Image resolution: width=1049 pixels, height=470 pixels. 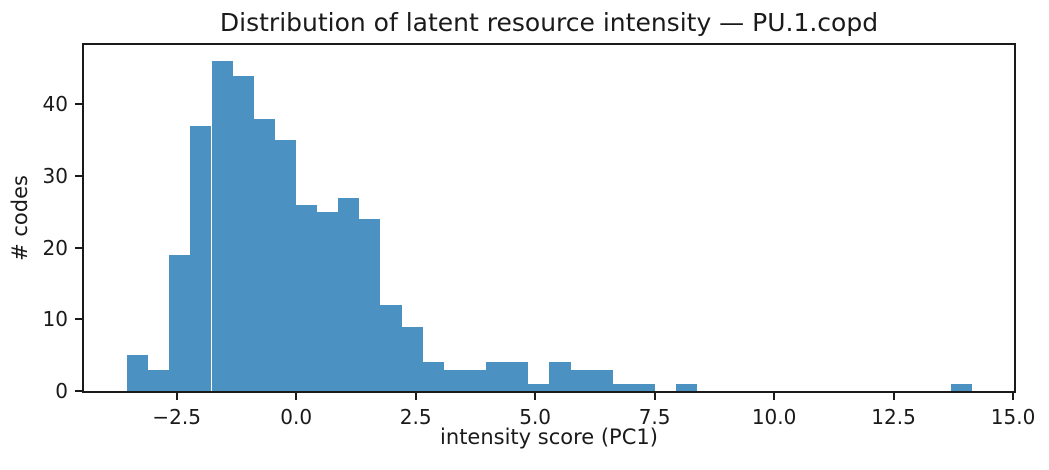 I want to click on x-axis-label: intensity score (PC1), so click(x=549, y=437).